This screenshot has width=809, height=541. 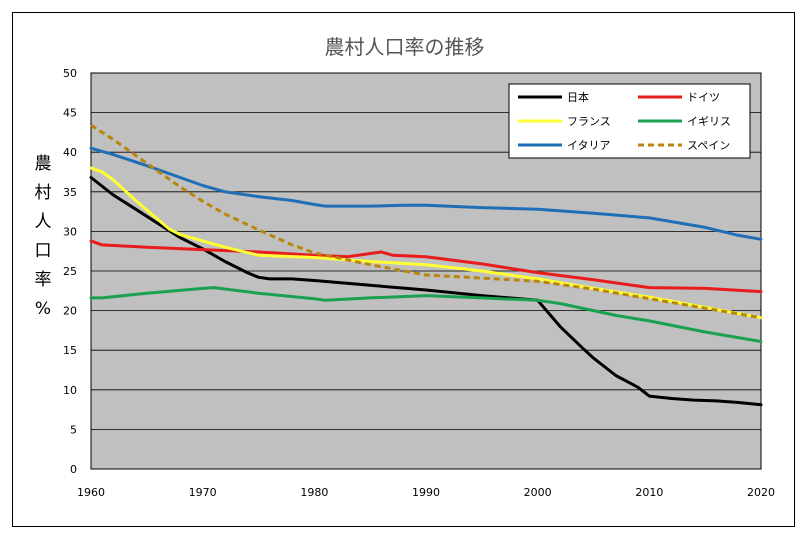 What do you see at coordinates (649, 492) in the screenshot?
I see `x-tick-label: 2010` at bounding box center [649, 492].